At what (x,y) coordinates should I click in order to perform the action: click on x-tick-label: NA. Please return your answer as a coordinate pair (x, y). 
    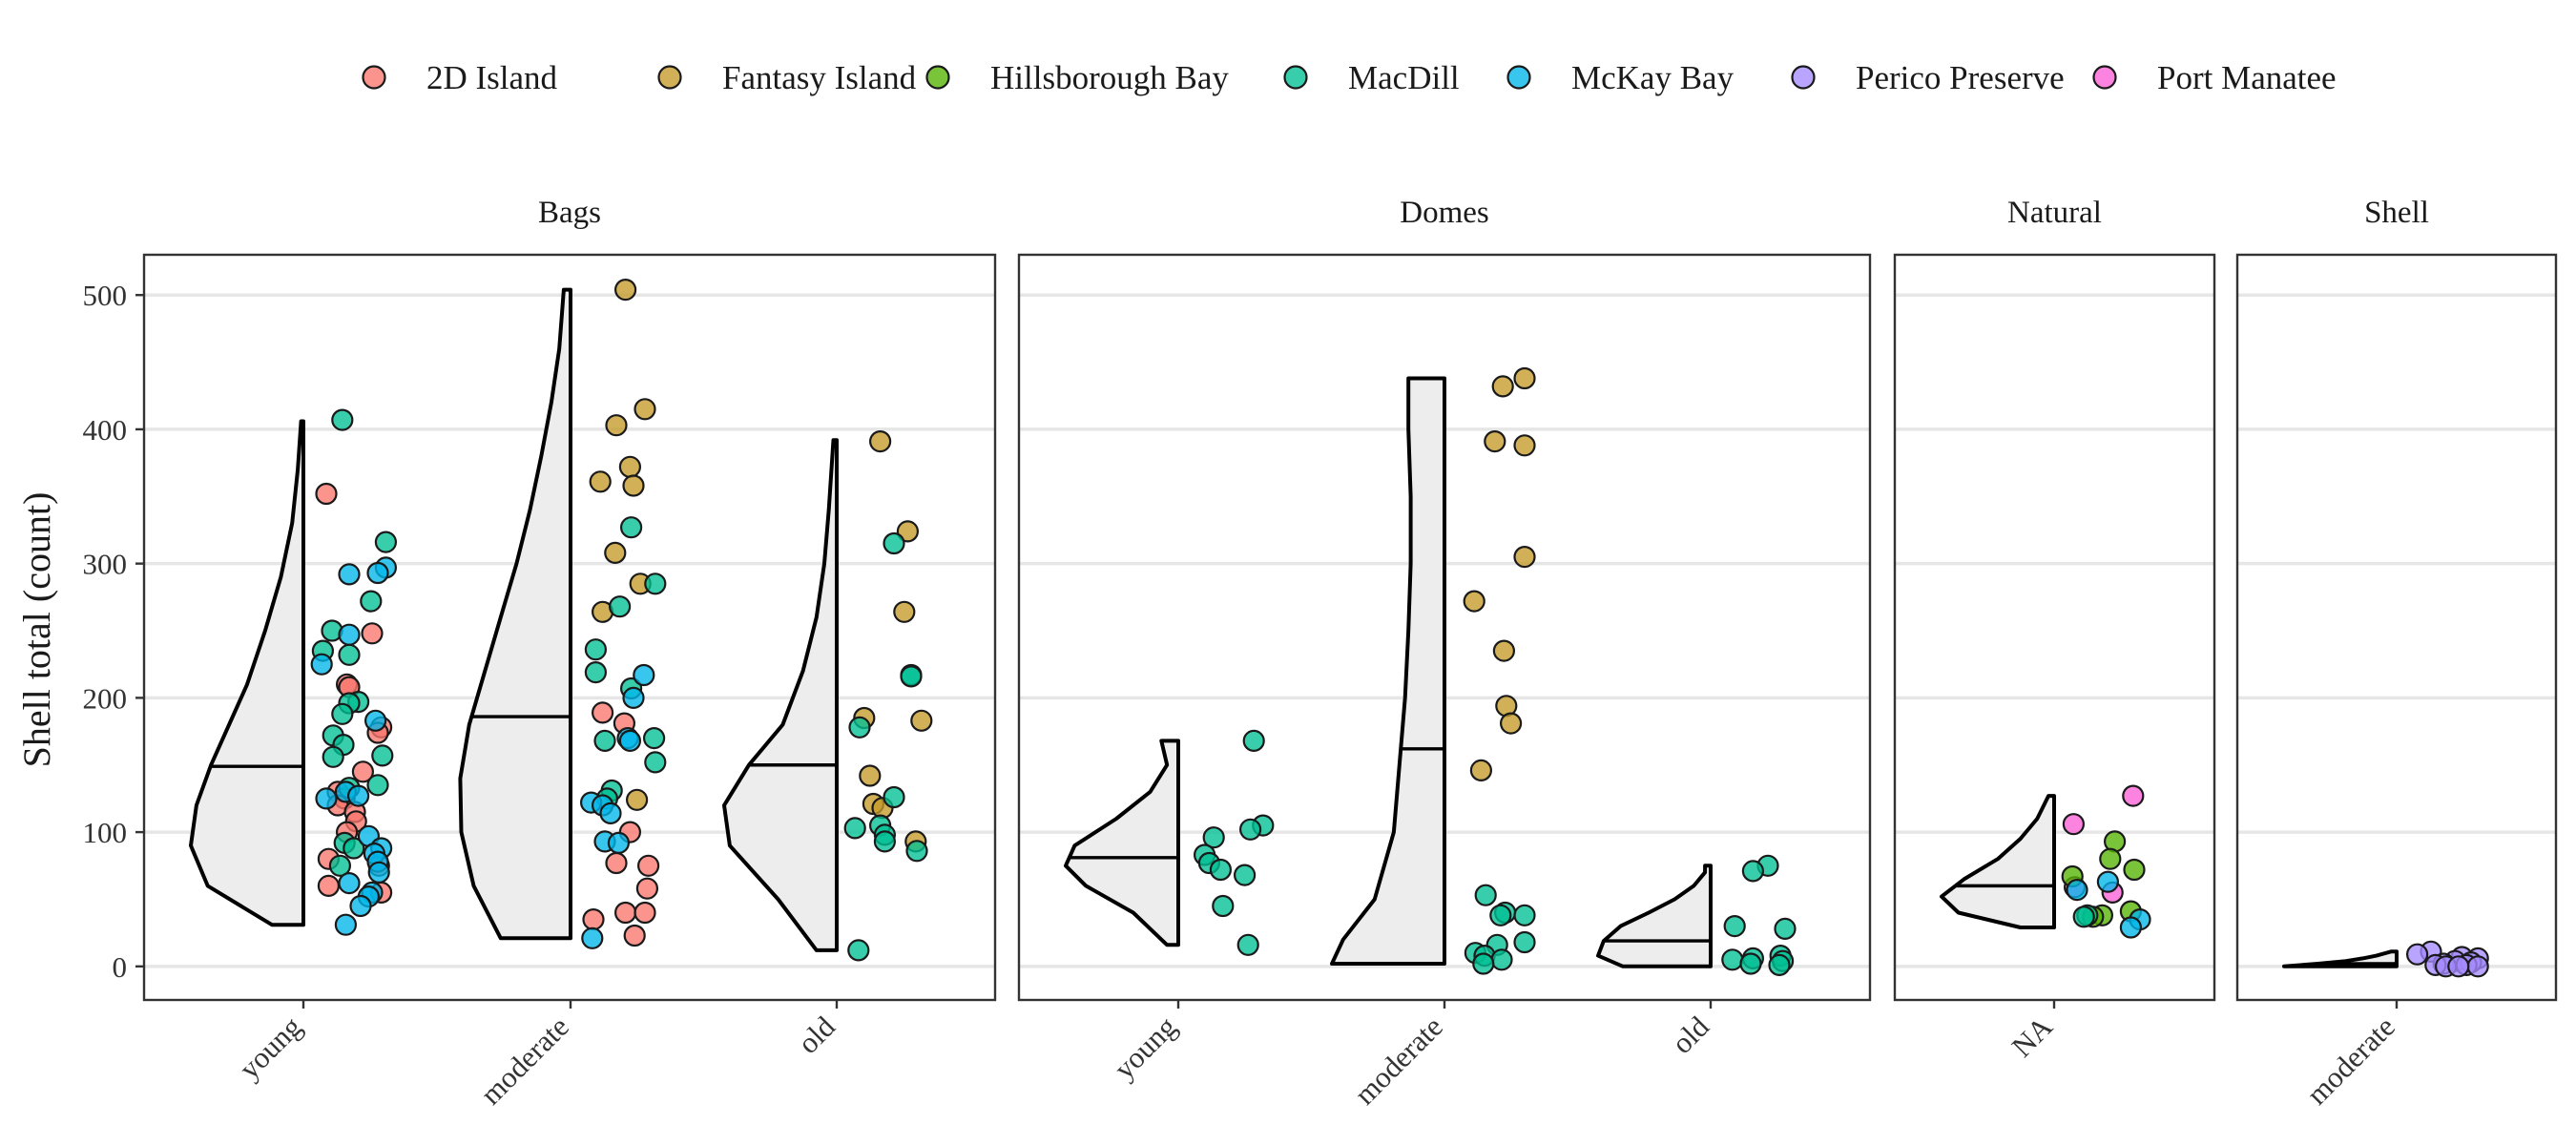
    Looking at the image, I should click on (2032, 1037).